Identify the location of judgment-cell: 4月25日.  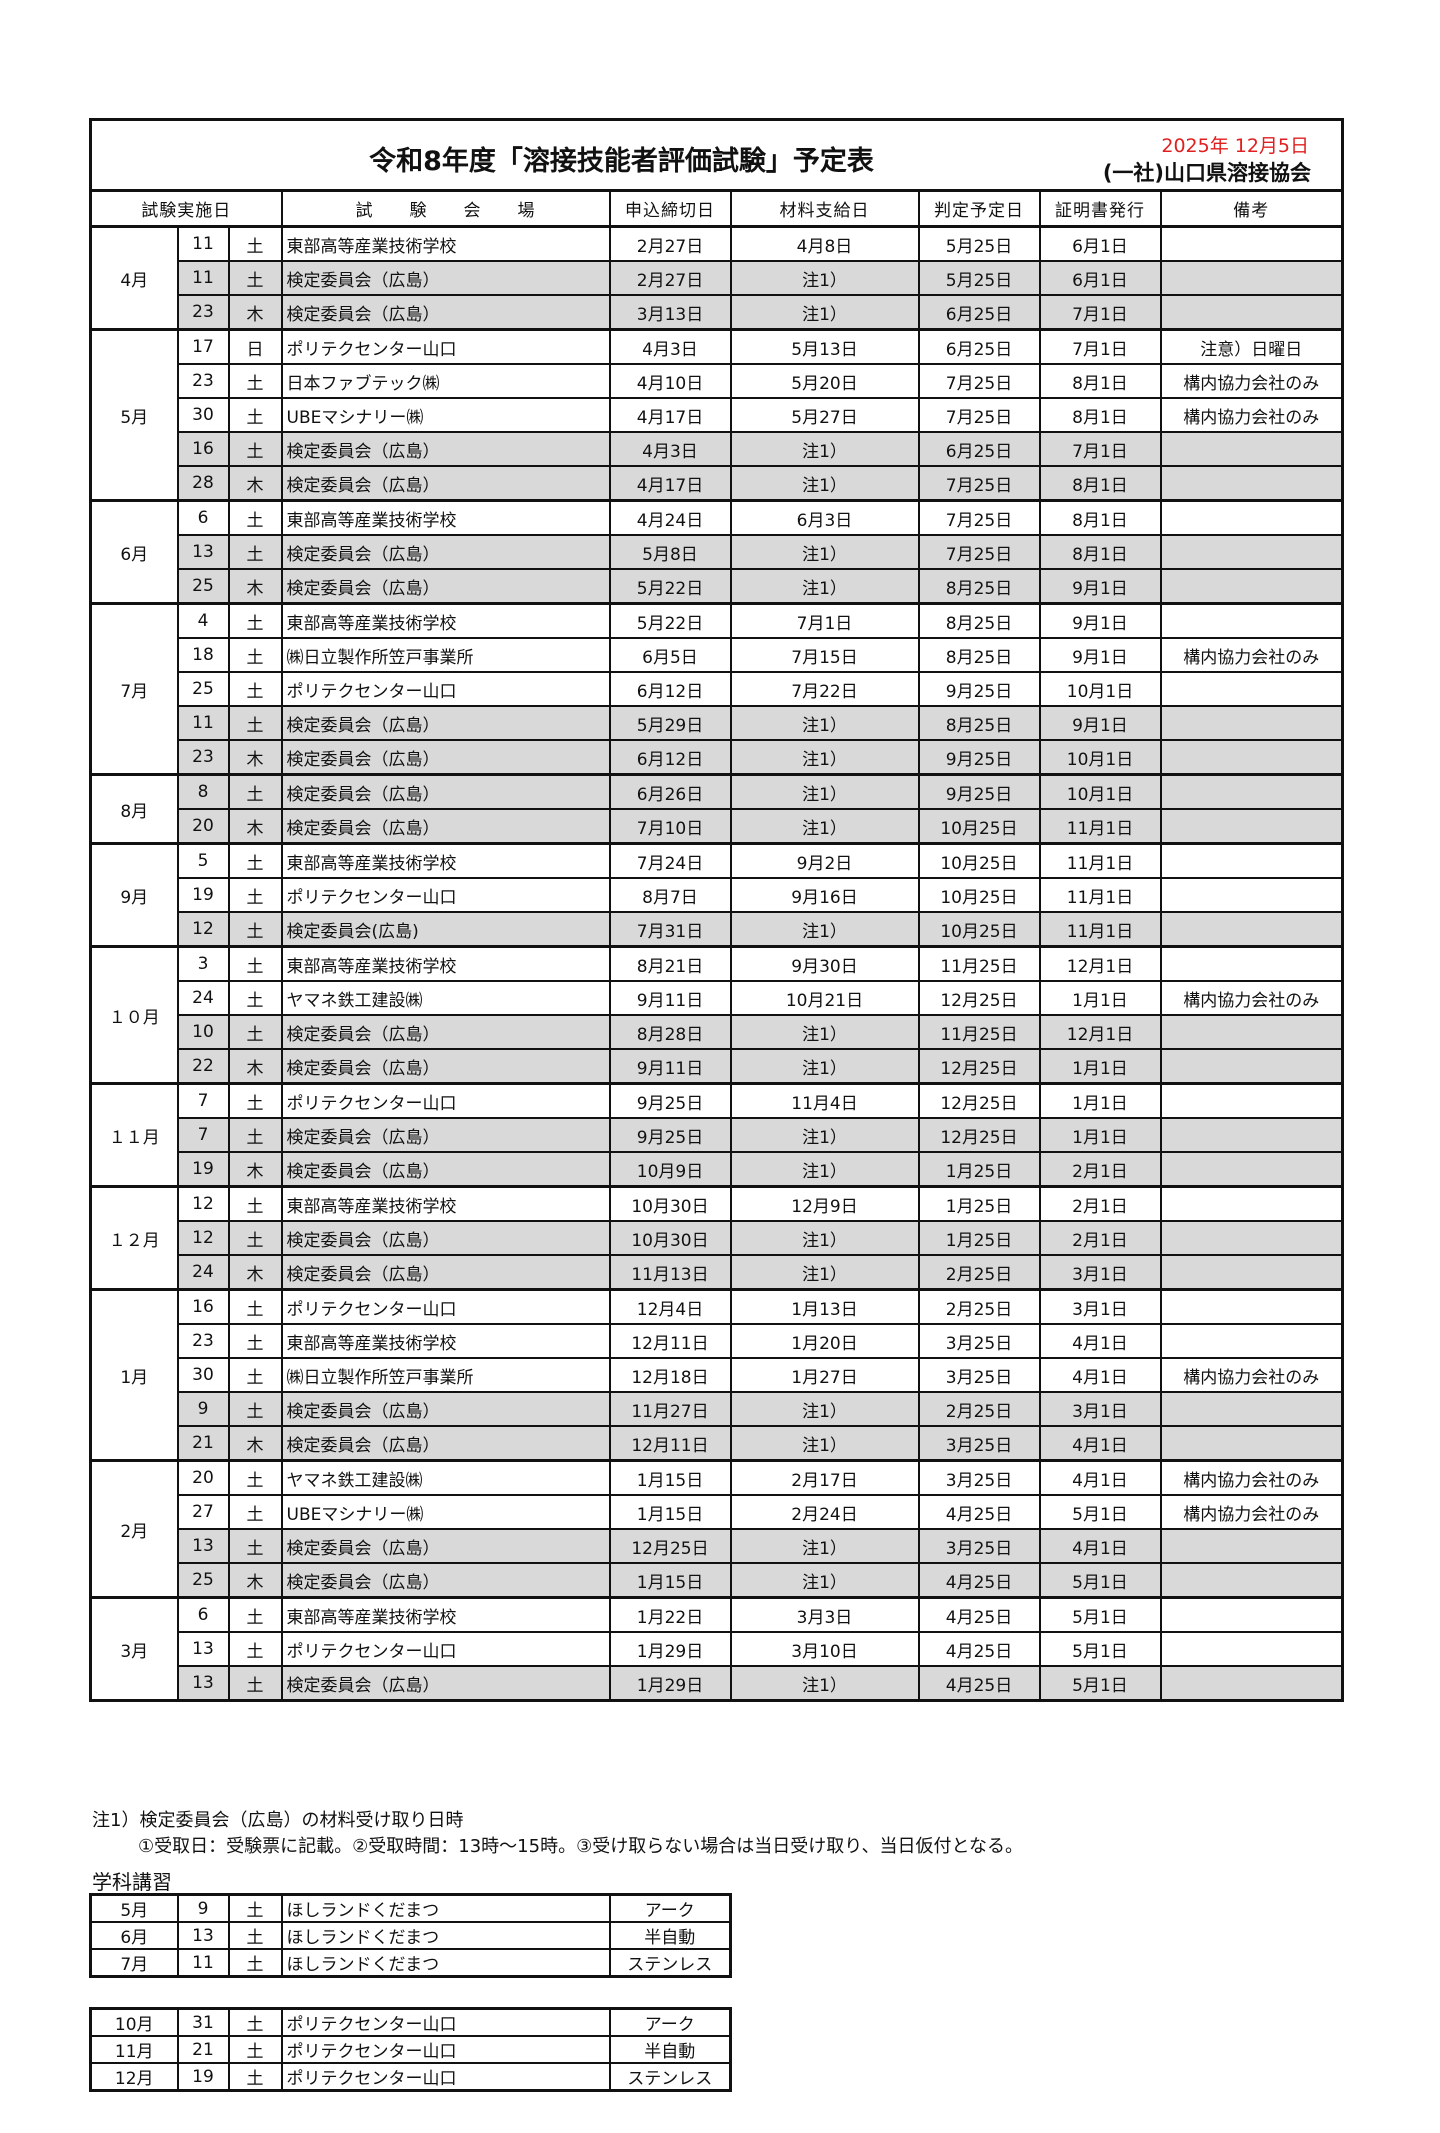
(979, 1580).